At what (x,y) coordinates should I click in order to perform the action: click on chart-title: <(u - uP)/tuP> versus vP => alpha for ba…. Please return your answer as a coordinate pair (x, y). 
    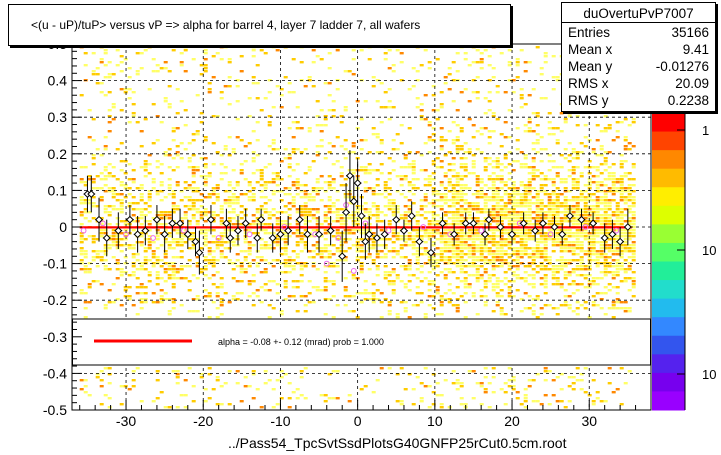
    Looking at the image, I should click on (226, 25).